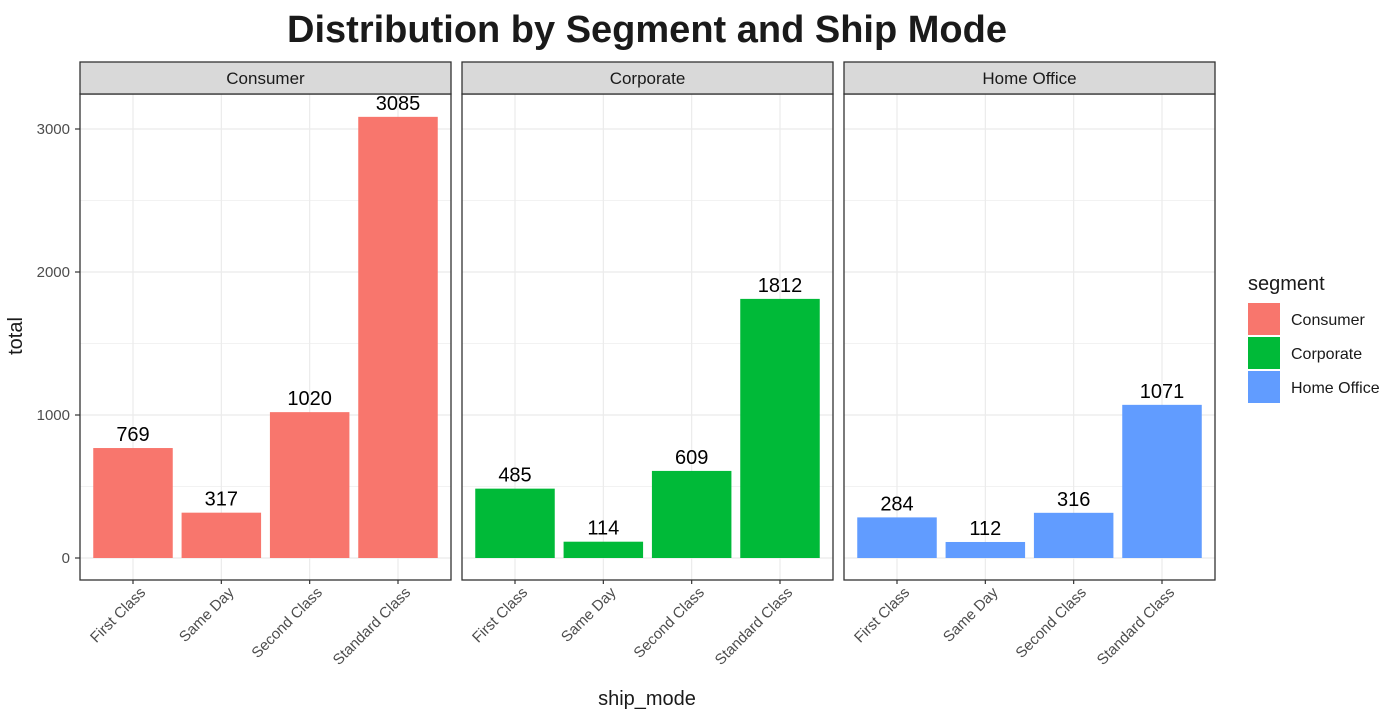 Image resolution: width=1400 pixels, height=712 pixels. I want to click on y-tick-label: 0, so click(66, 558).